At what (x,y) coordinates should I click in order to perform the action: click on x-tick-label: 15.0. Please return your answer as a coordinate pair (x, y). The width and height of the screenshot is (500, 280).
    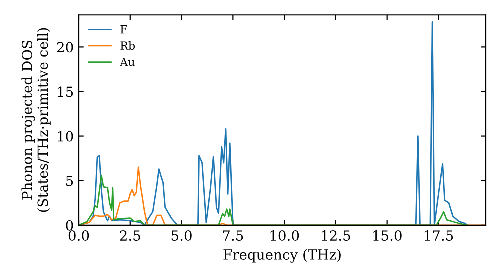
    Looking at the image, I should click on (388, 236).